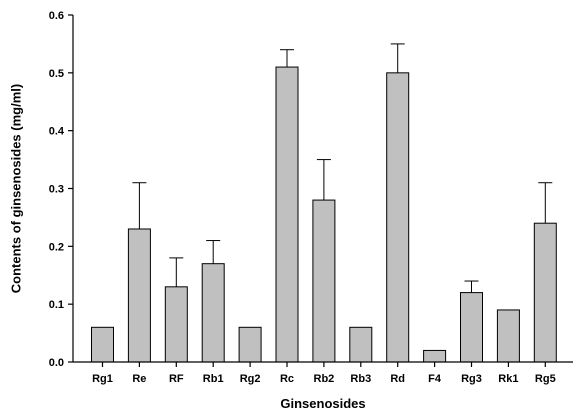  I want to click on y-tick-label: 0.4, so click(57, 132).